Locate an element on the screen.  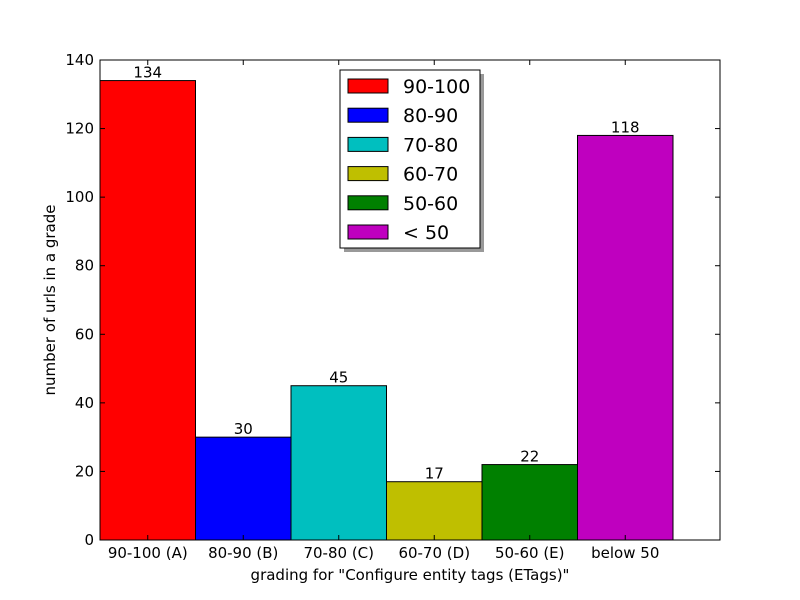
legend: 90-100 80-90 70-80 60-70 50-60 < 50 is located at coordinates (411, 160).